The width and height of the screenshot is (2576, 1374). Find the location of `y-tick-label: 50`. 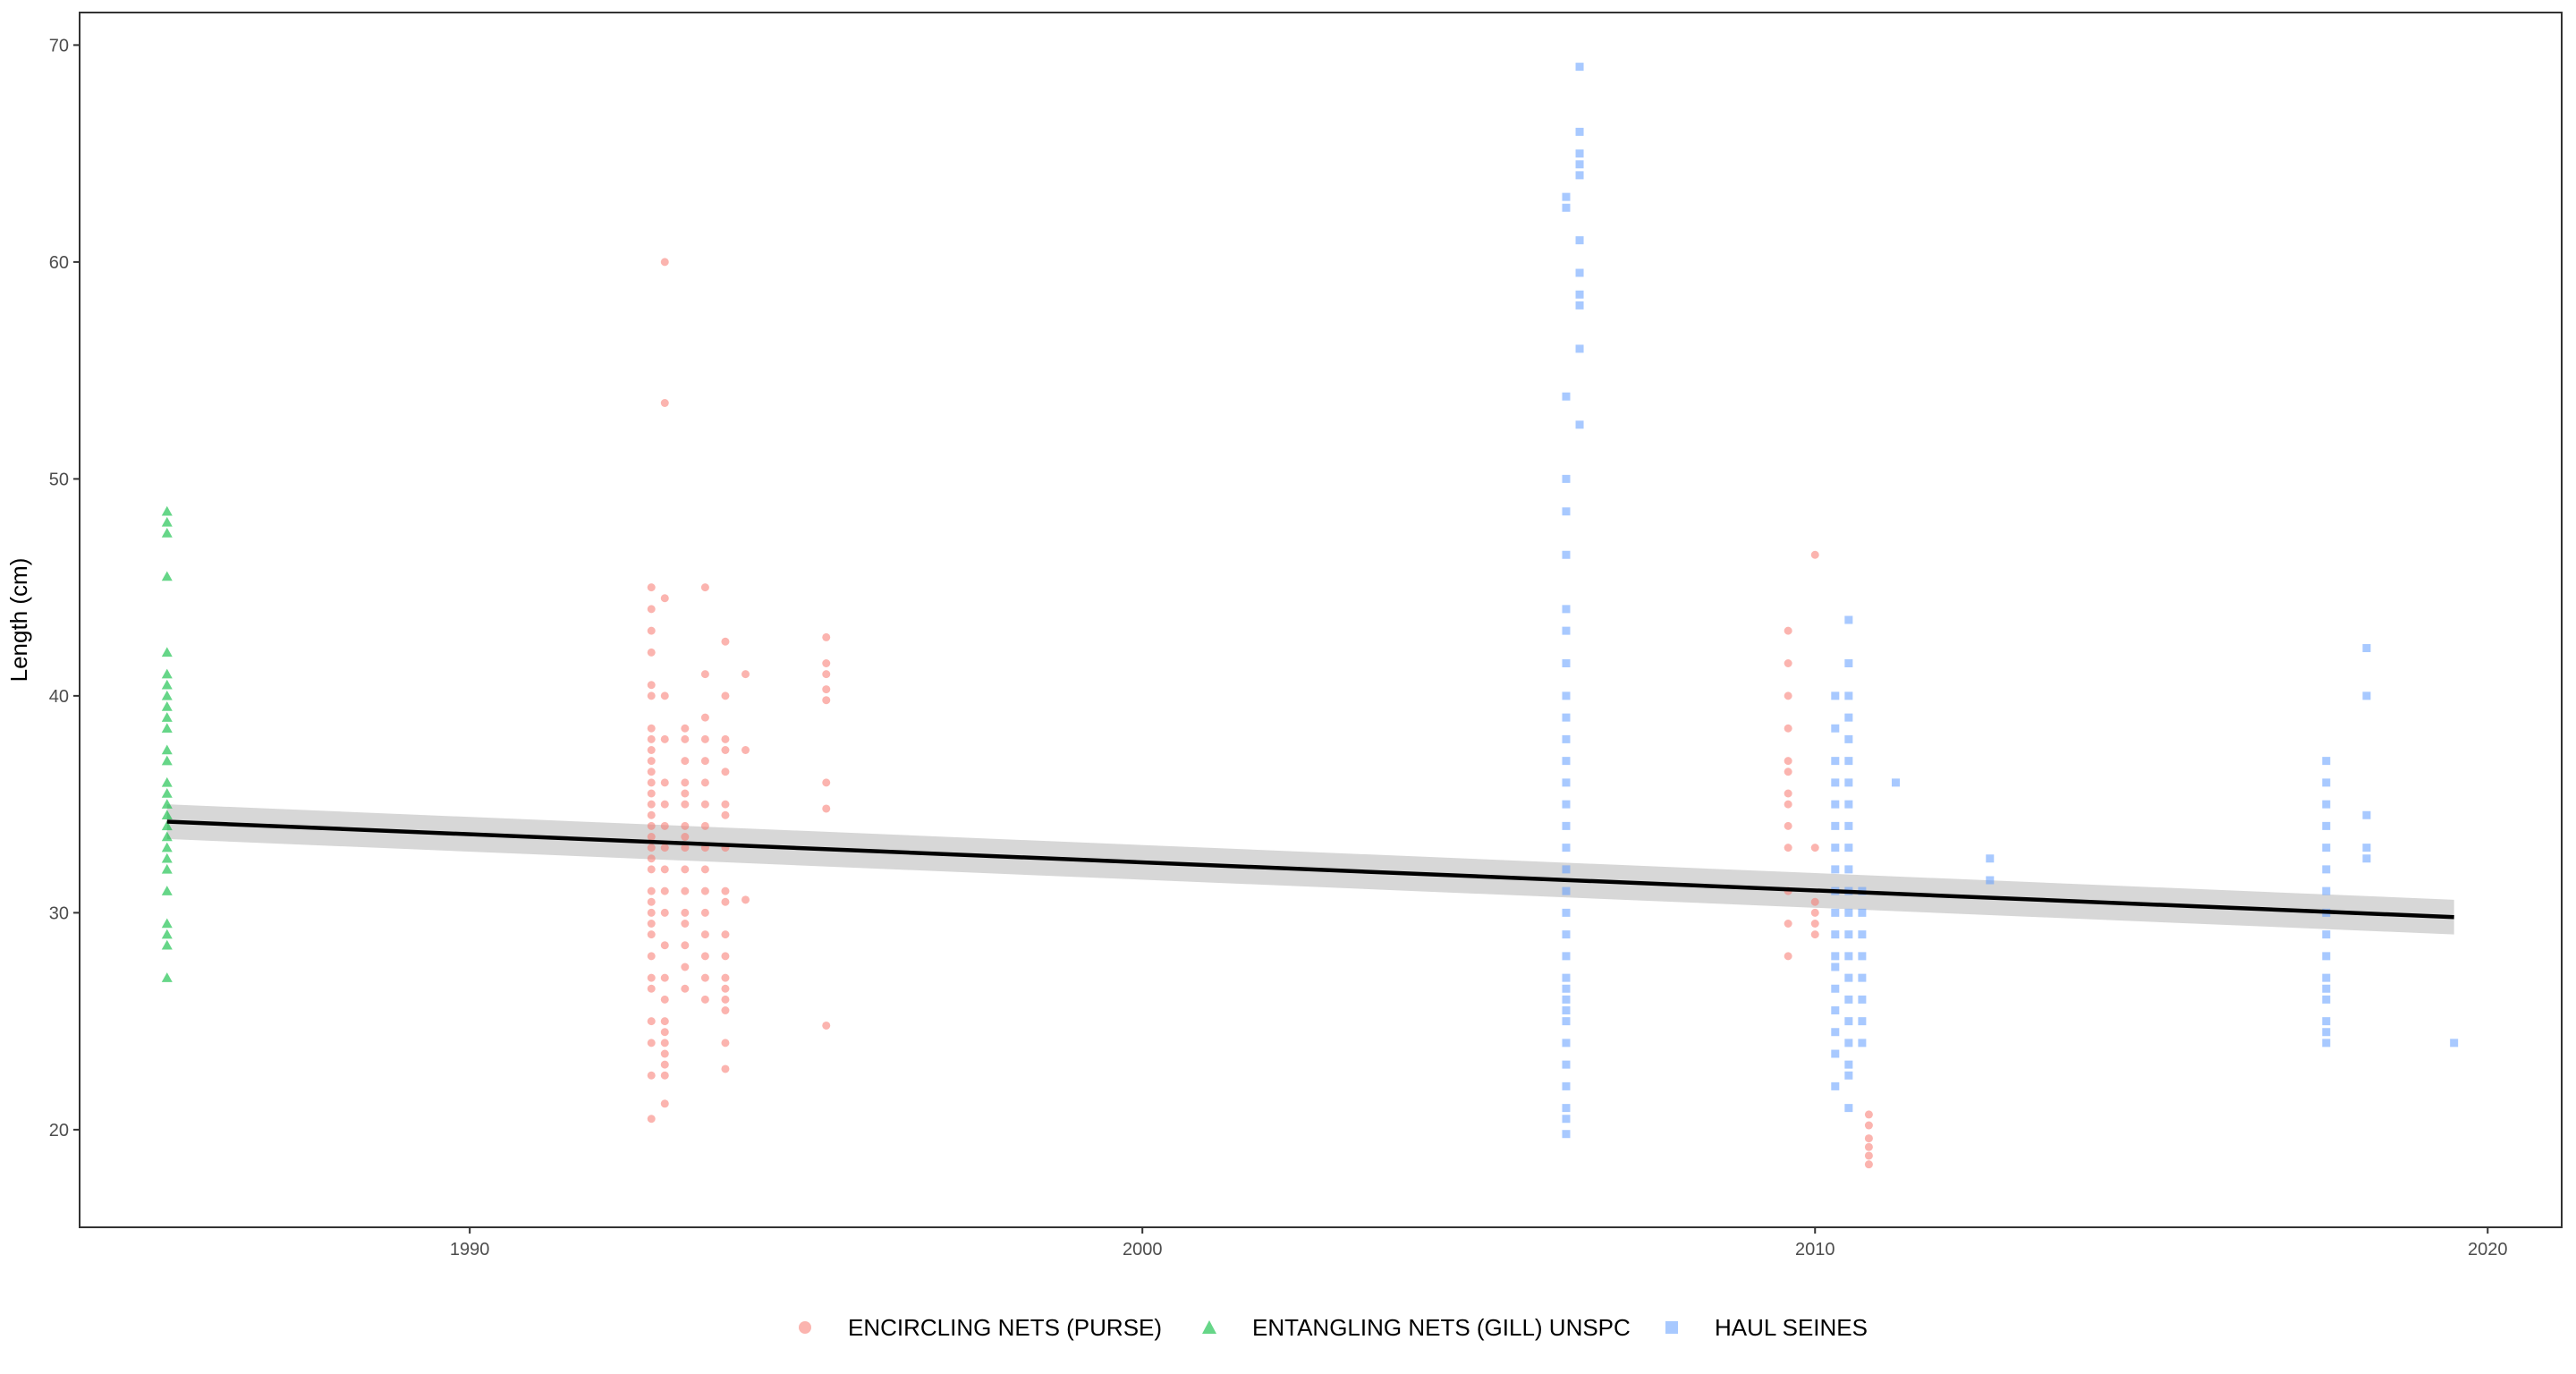

y-tick-label: 50 is located at coordinates (59, 479).